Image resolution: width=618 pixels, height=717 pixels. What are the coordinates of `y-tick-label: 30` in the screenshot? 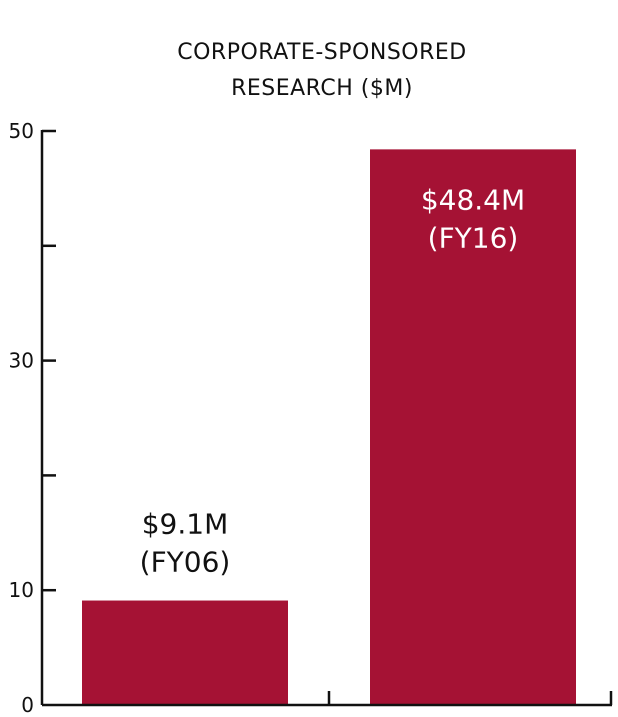 It's located at (21, 361).